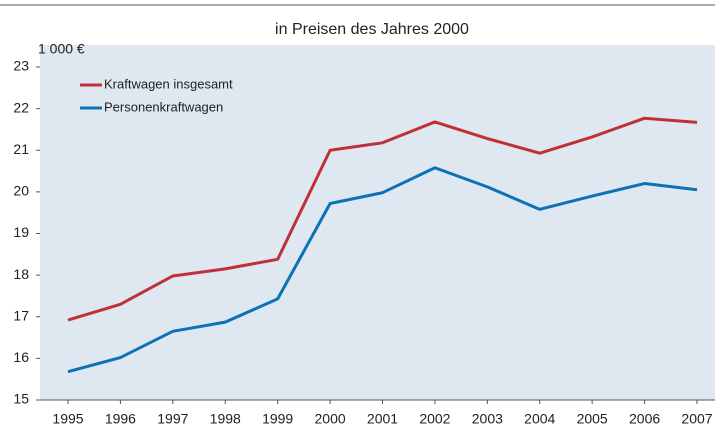 This screenshot has height=430, width=715. I want to click on x-tick-label: 1998, so click(225, 419).